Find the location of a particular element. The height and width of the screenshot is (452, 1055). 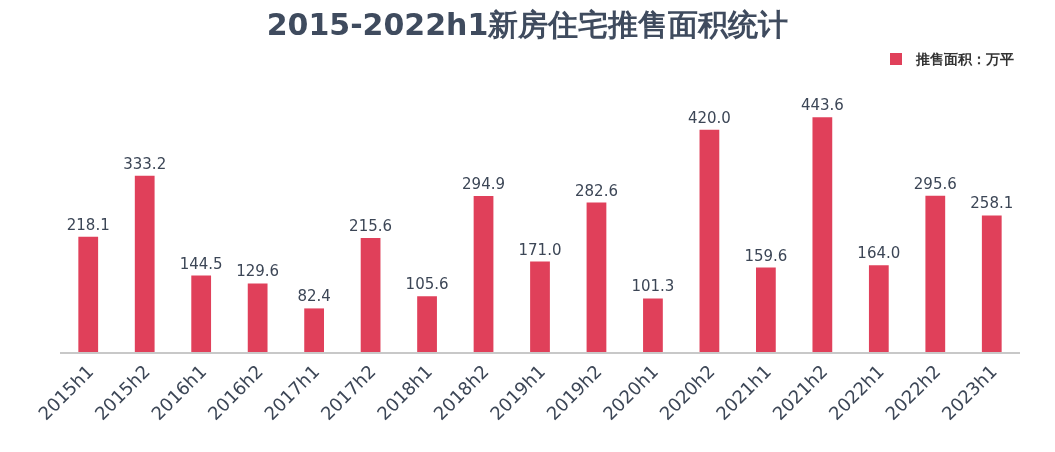

data-label: 82.4 is located at coordinates (314, 296).